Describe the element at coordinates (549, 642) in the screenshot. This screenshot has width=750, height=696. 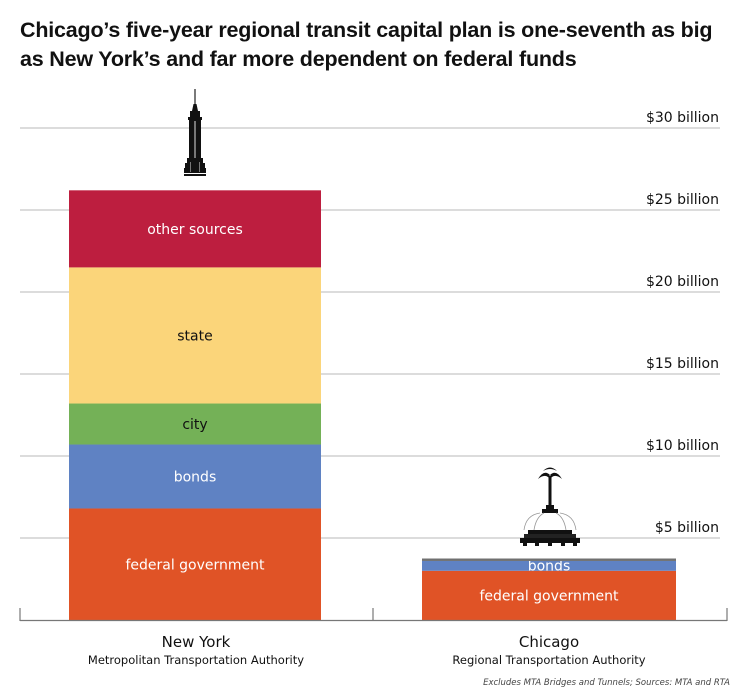
I see `category-name: Chicago` at that location.